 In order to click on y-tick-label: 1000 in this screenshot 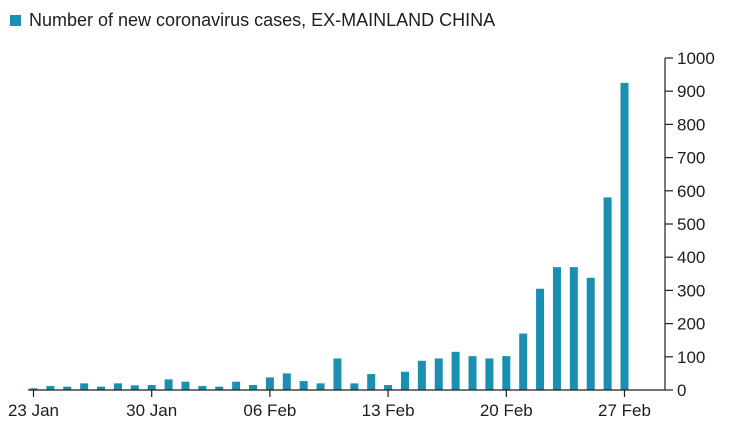, I will do `click(696, 58)`.